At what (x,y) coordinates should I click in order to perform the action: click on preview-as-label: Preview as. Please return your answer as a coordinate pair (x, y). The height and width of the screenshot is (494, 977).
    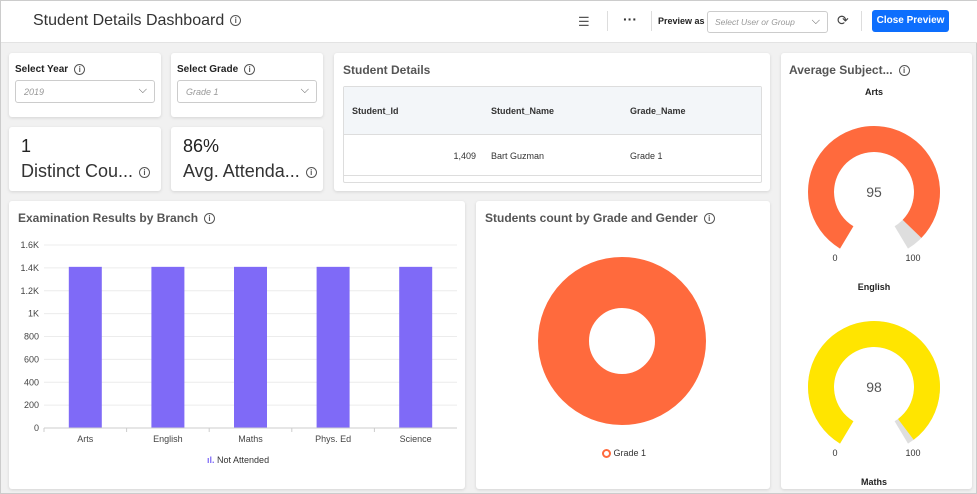
    Looking at the image, I should click on (681, 21).